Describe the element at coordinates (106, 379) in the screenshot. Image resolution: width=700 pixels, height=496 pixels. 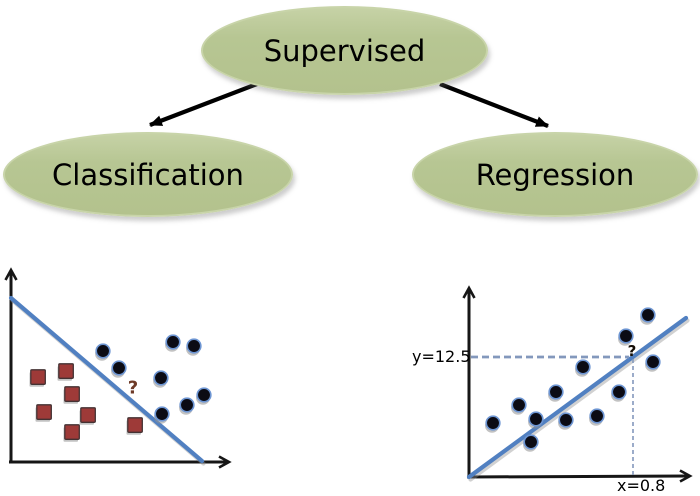
I see `decision-boundary-line` at that location.